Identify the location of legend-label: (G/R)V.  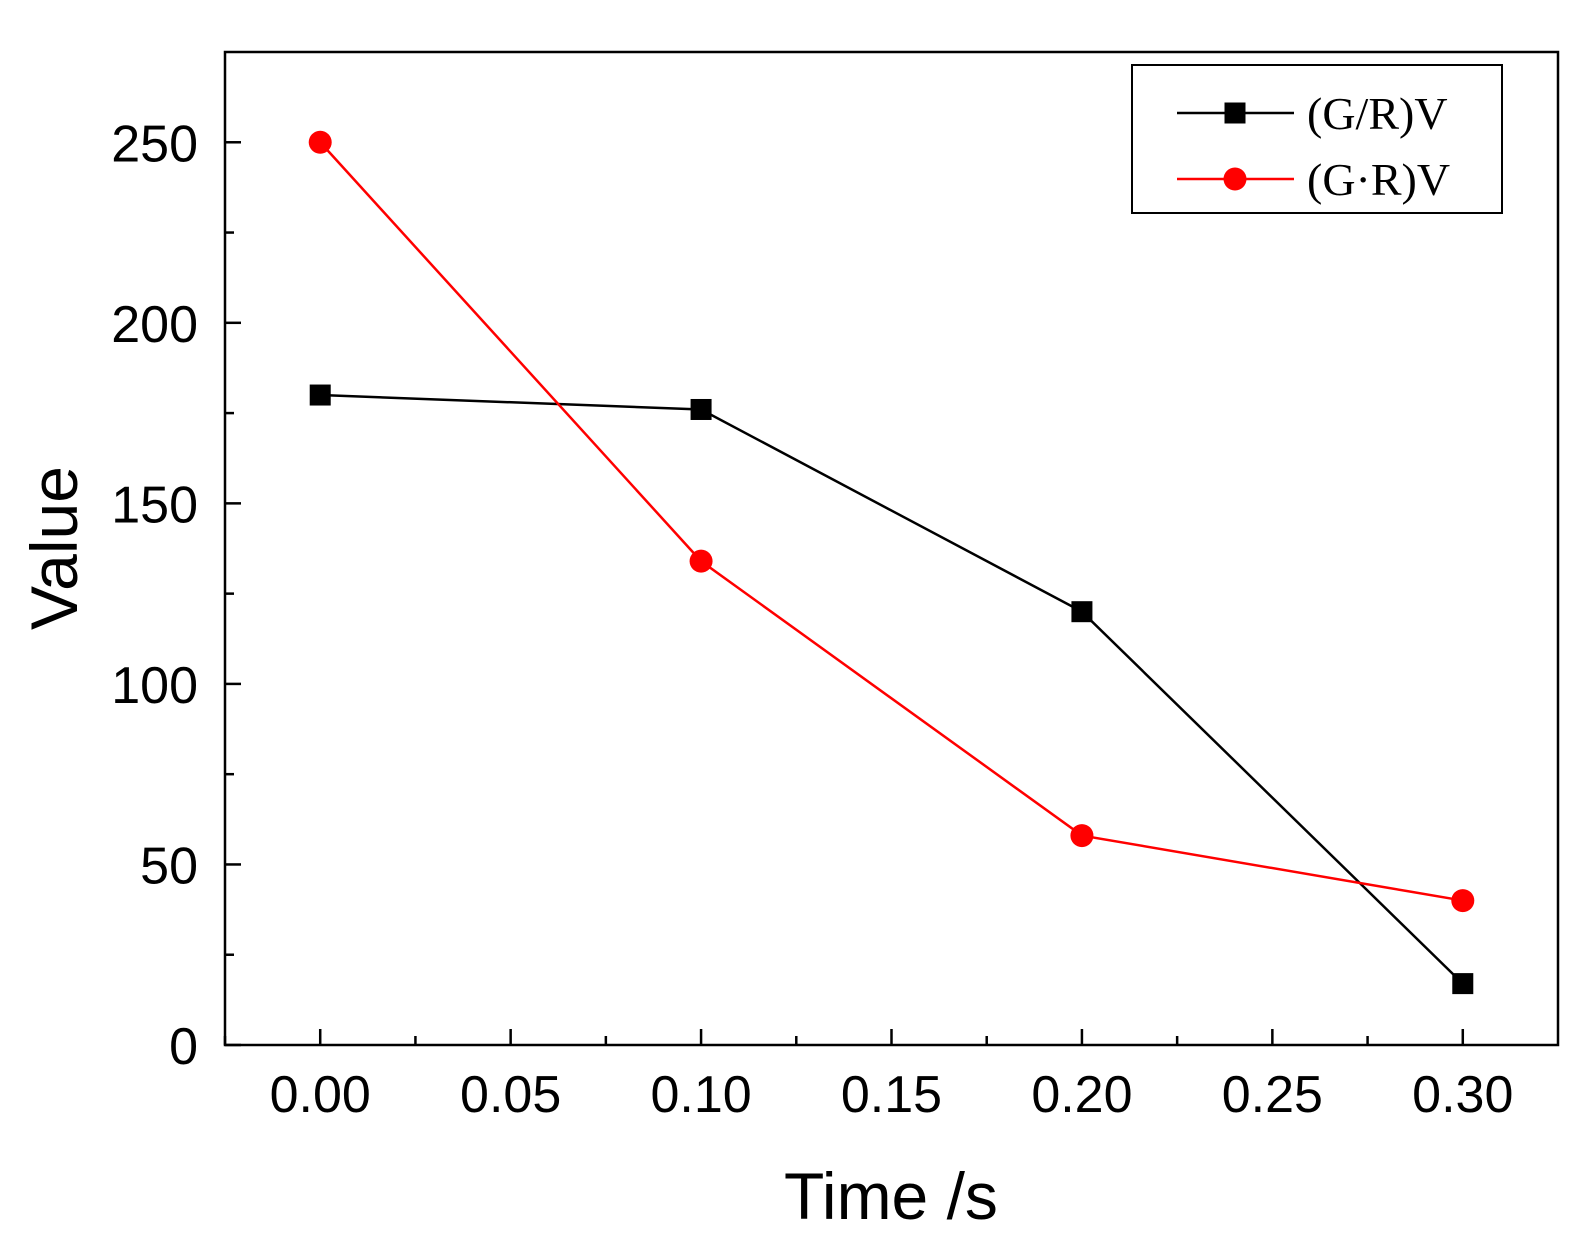
(1377, 113).